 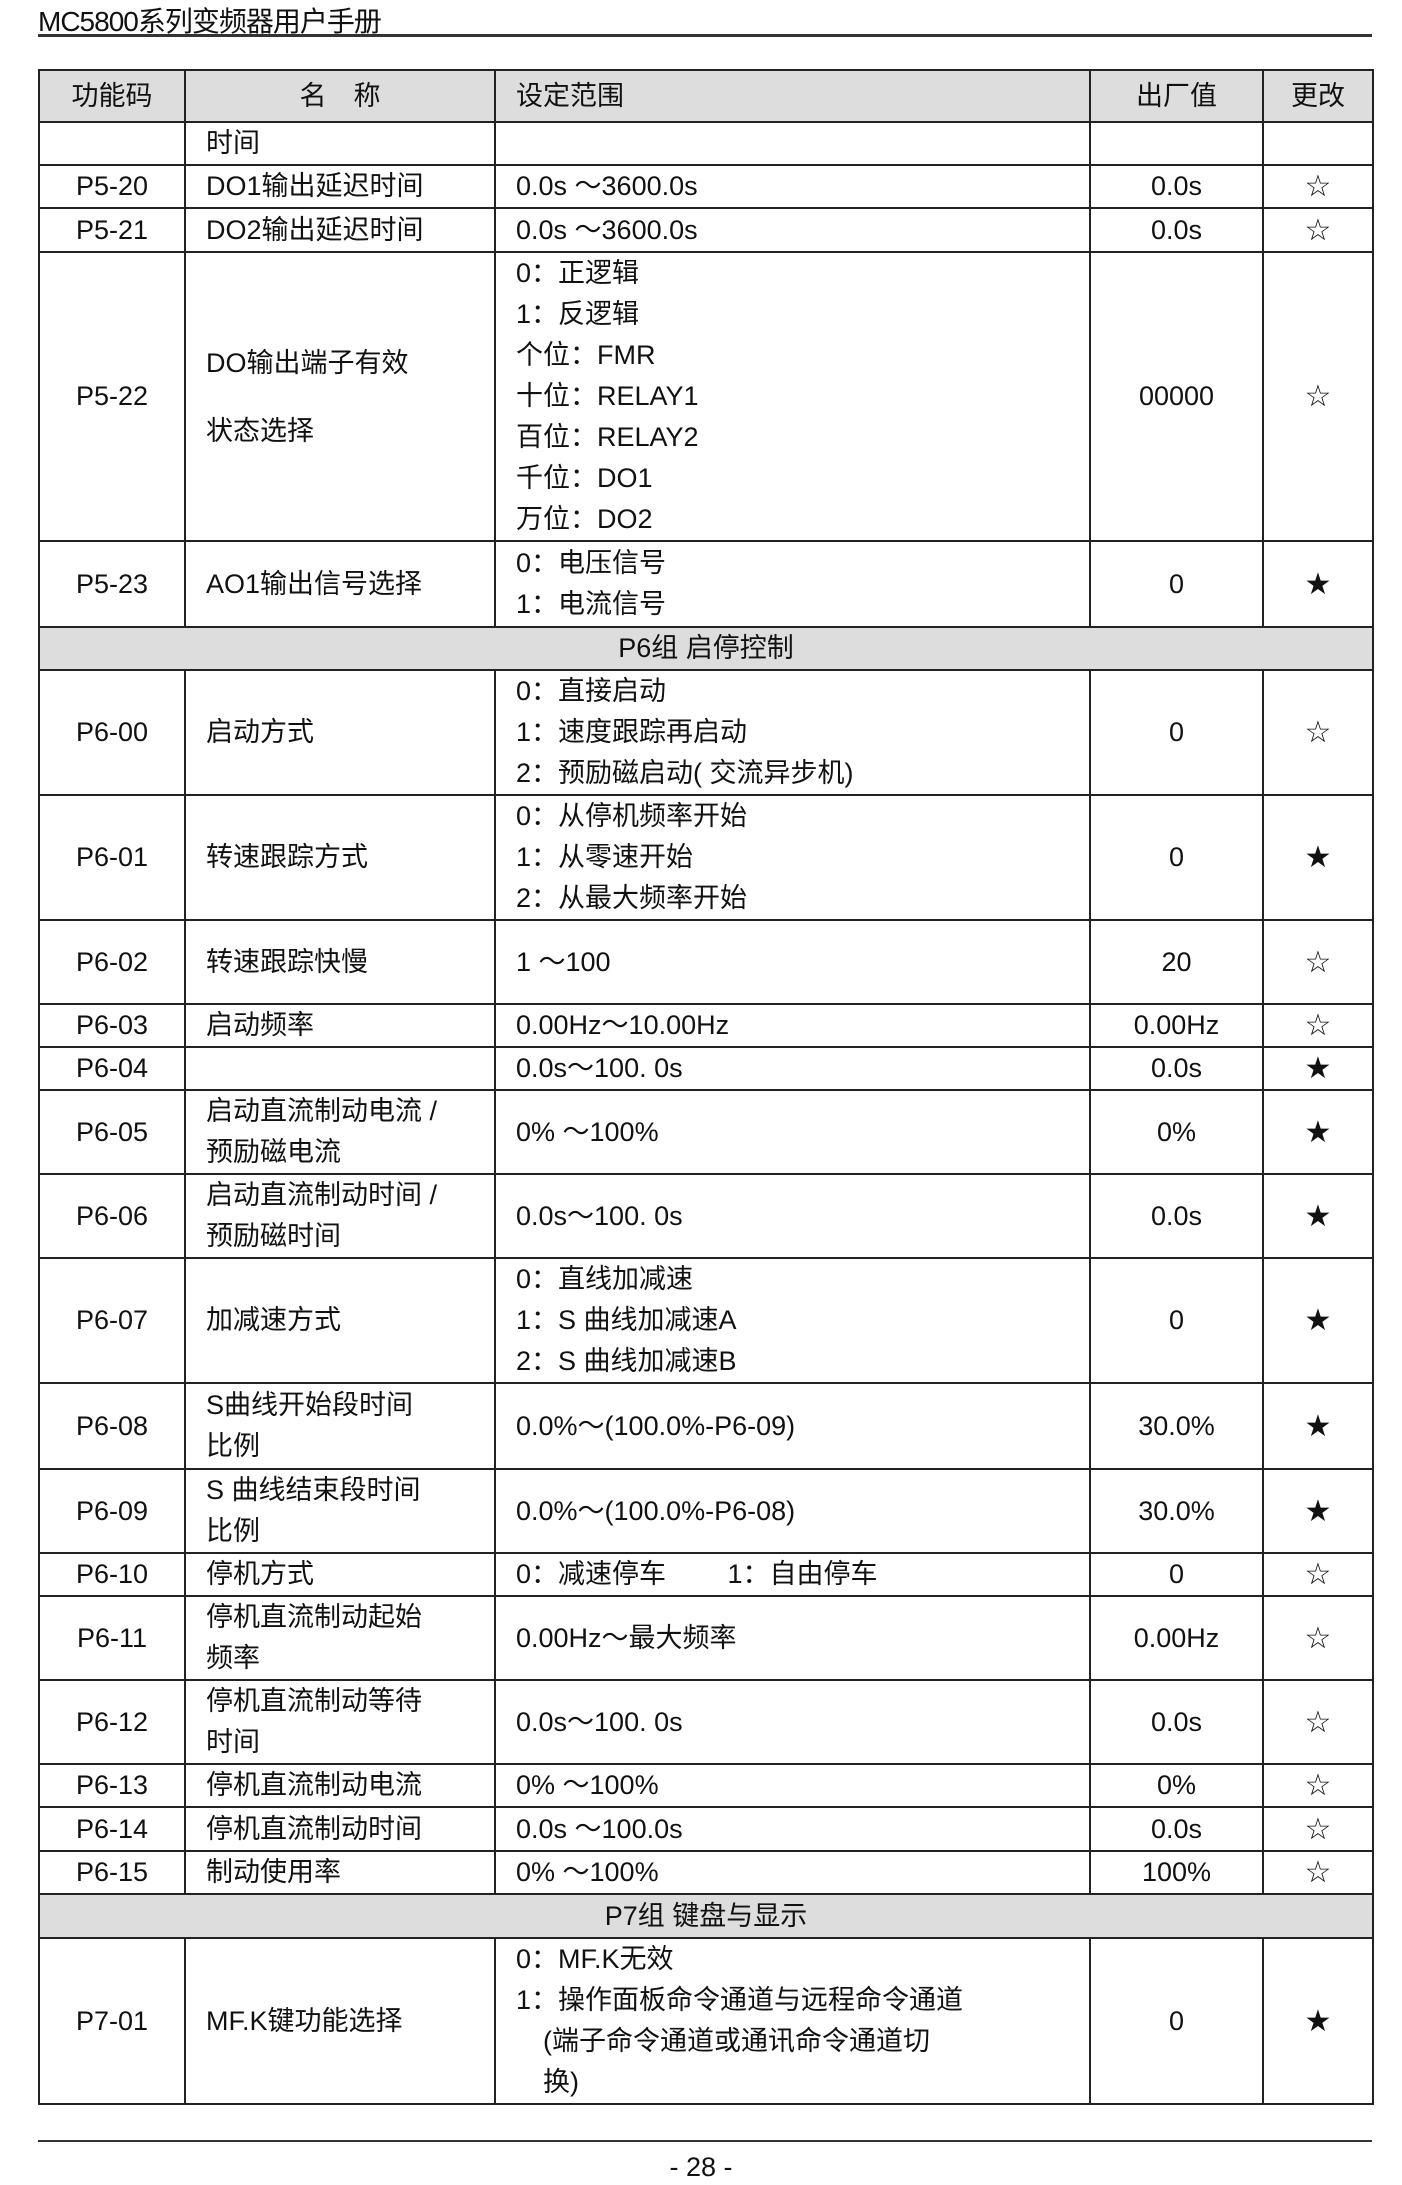 What do you see at coordinates (792, 732) in the screenshot?
I see `param-range: 0：直接启动 1：速度跟踪再启动 2：预励磁启动( 交流异步机)` at bounding box center [792, 732].